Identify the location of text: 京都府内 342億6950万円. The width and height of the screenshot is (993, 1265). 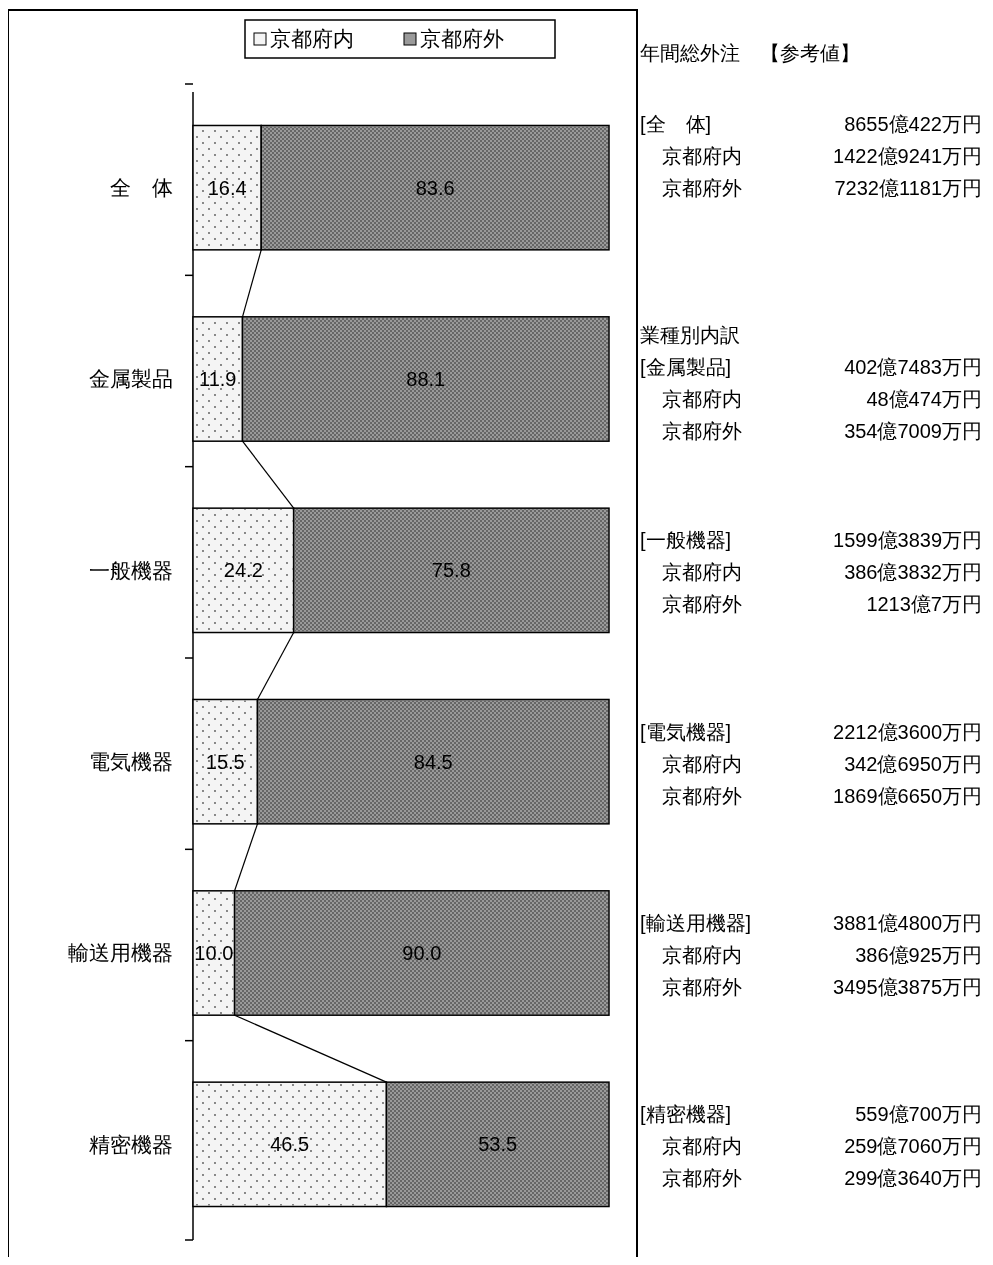
(822, 764).